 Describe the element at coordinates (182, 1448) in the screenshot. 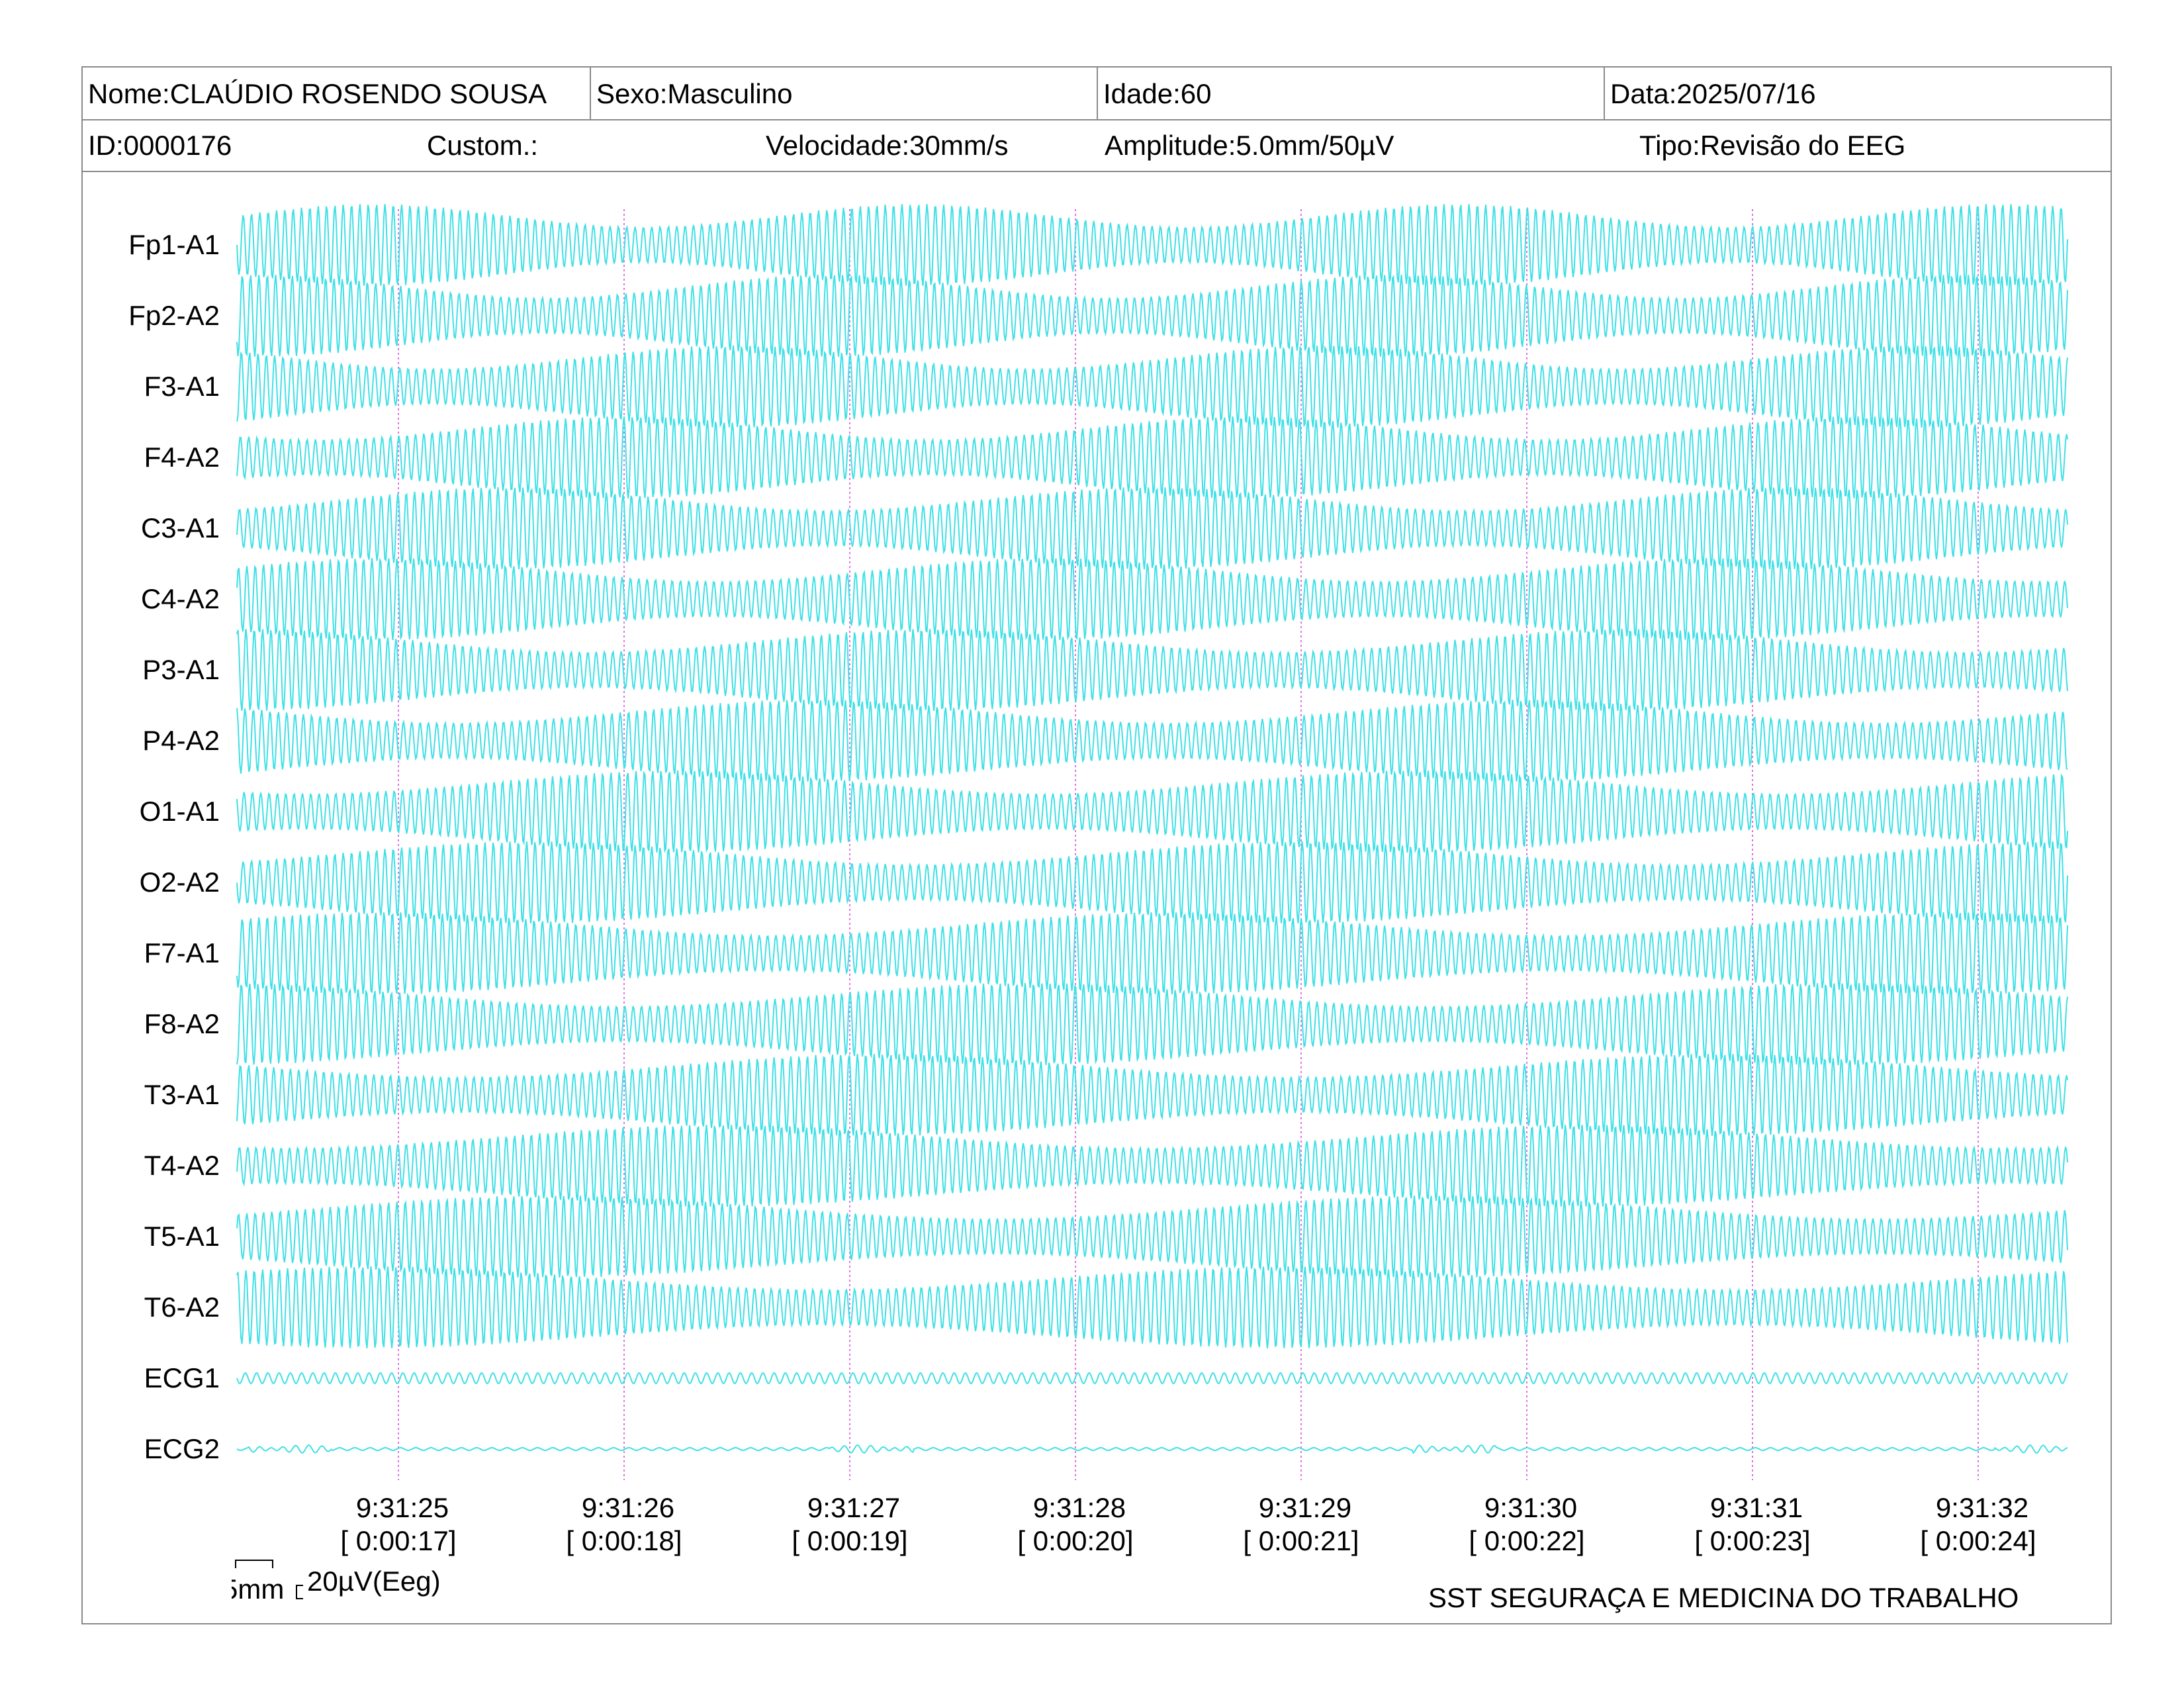

I see `channel-label: ECG2` at that location.